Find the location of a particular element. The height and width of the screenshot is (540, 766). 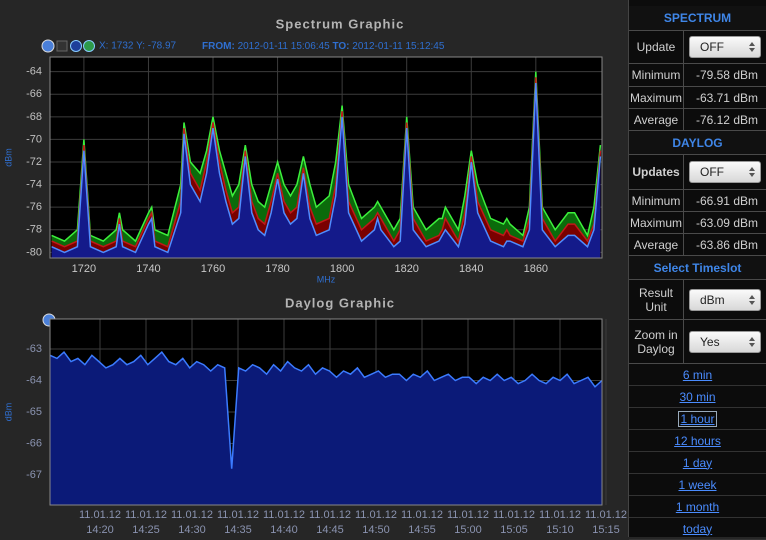

timeslot-link: 1 month is located at coordinates (697, 506).